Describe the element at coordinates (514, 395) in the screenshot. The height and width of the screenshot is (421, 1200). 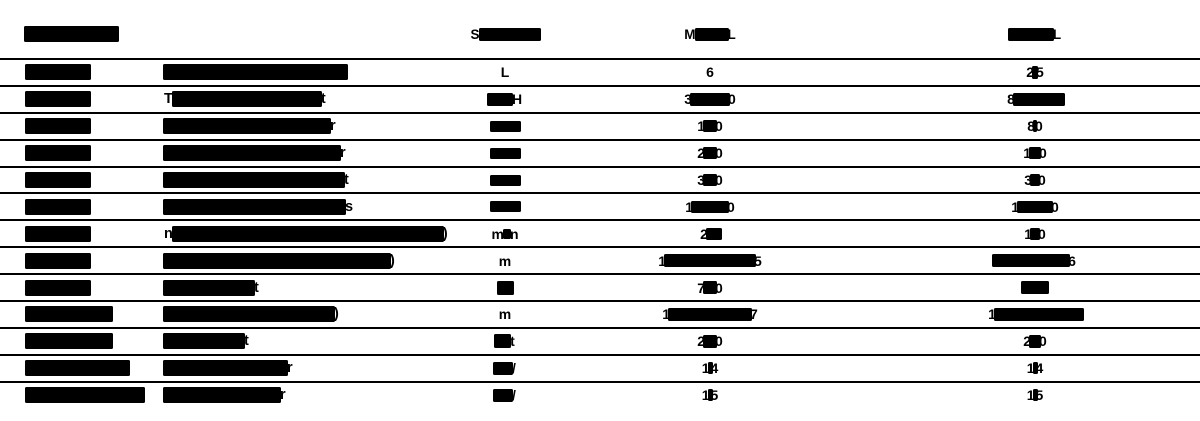
I see `cell-text: /` at that location.